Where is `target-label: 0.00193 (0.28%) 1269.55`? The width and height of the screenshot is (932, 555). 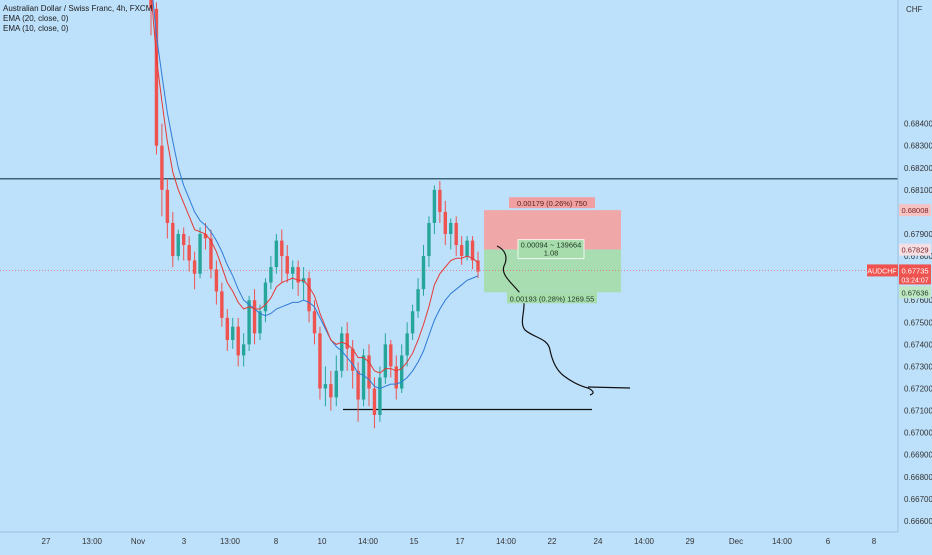
target-label: 0.00193 (0.28%) 1269.55 is located at coordinates (552, 298).